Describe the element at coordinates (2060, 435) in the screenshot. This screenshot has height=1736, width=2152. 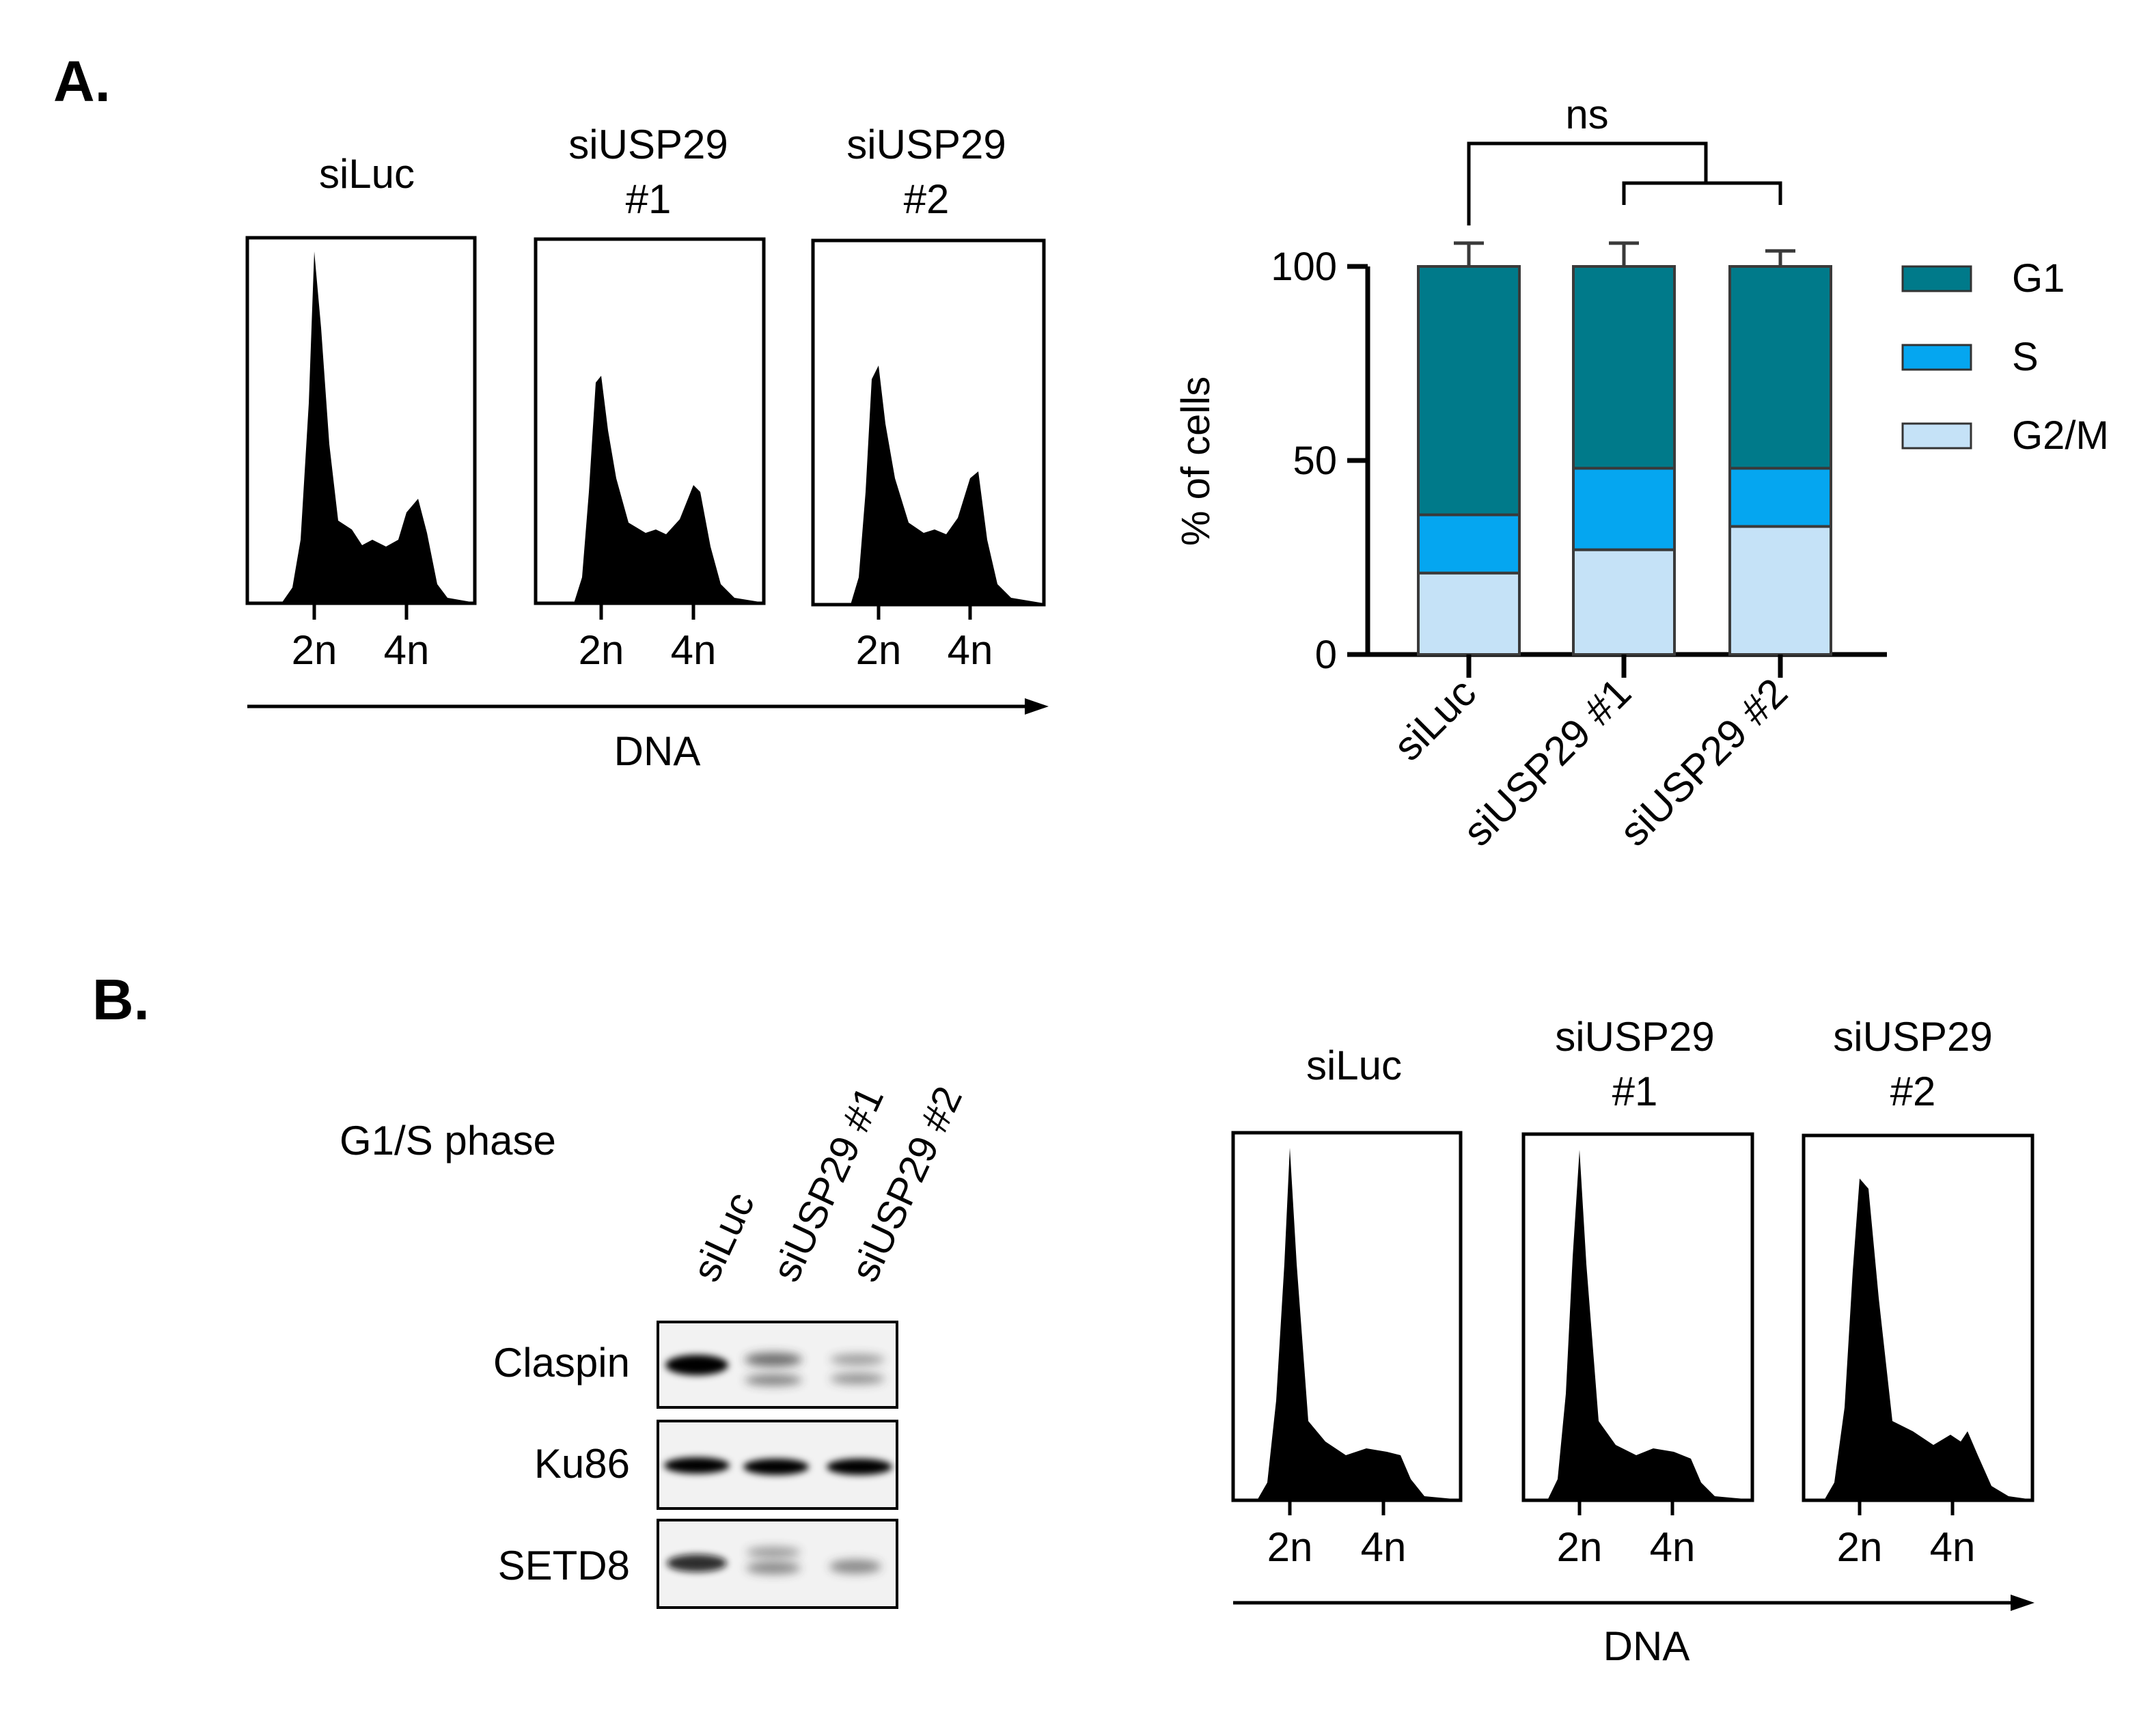
I see `legend-label-g2m: G2/M` at that location.